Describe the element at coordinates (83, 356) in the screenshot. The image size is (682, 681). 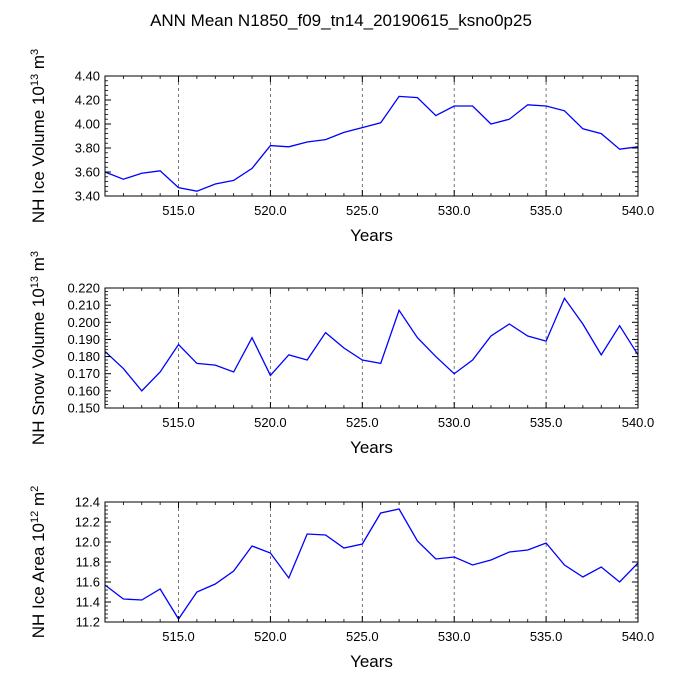
I see `y-tick-label: 0.180` at that location.